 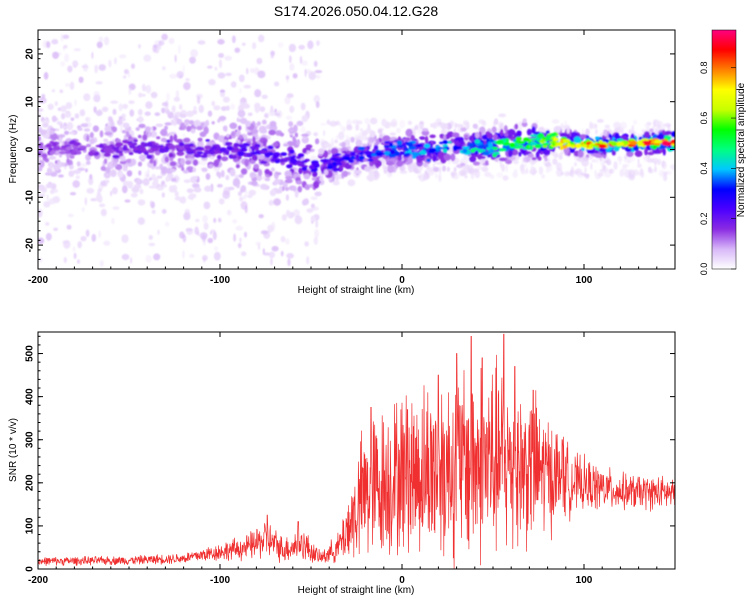 I want to click on x-tick-label: 0, so click(x=402, y=580).